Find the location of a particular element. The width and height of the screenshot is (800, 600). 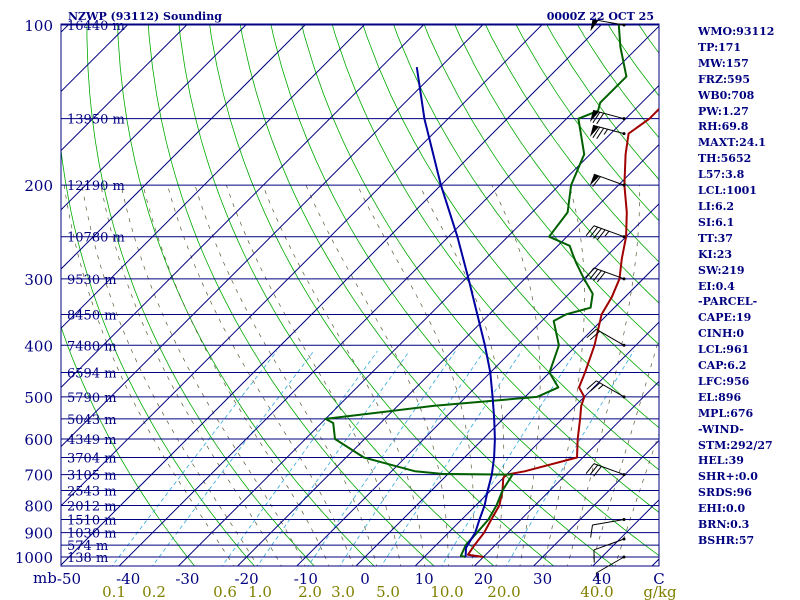

mixing-ratio-tick: 0.1 is located at coordinates (114, 591).